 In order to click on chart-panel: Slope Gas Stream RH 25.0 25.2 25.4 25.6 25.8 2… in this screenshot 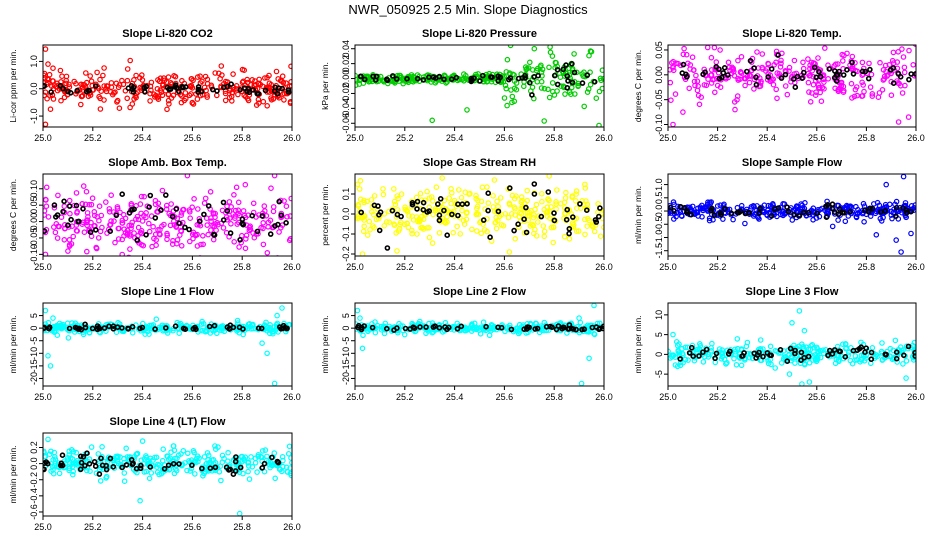, I will do `click(466, 214)`.